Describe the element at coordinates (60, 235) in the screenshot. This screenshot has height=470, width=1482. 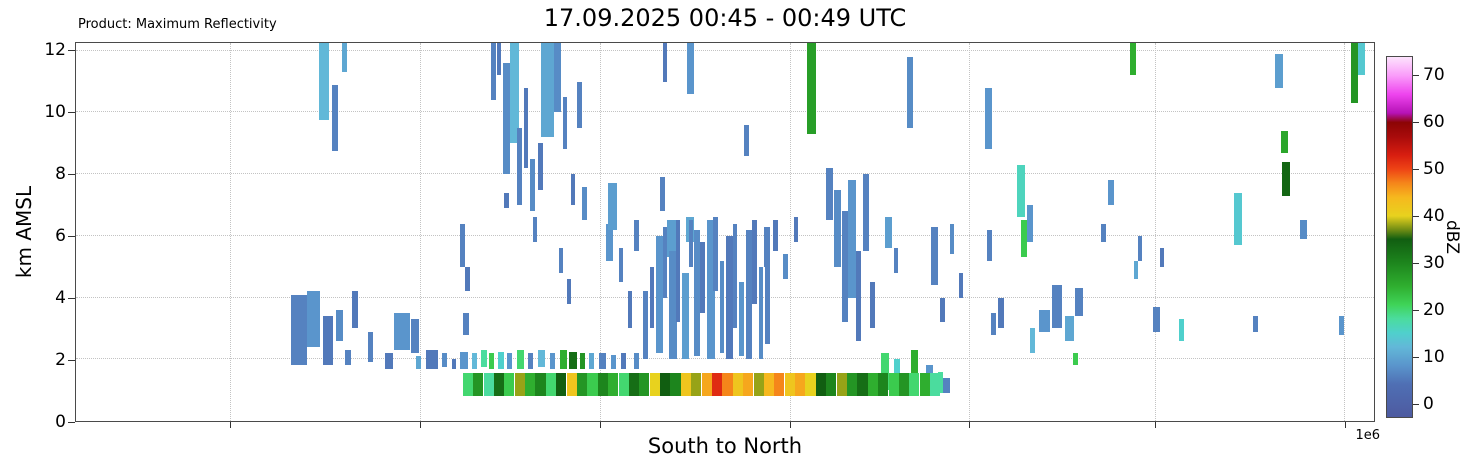
I see `y-tick-label: 6` at that location.